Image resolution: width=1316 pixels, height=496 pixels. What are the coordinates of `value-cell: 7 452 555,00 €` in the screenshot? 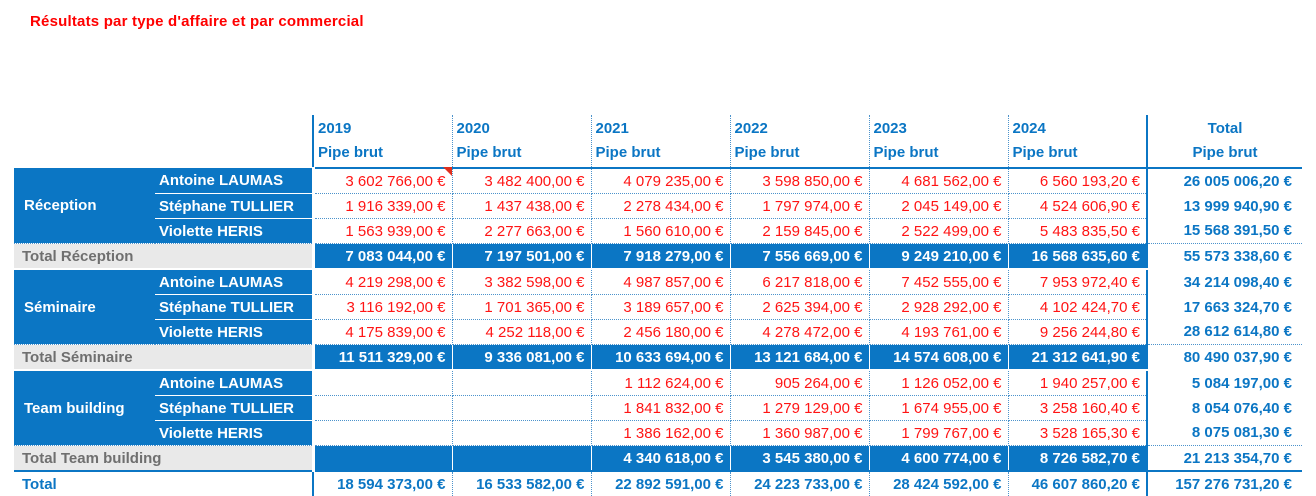 It's located at (939, 282).